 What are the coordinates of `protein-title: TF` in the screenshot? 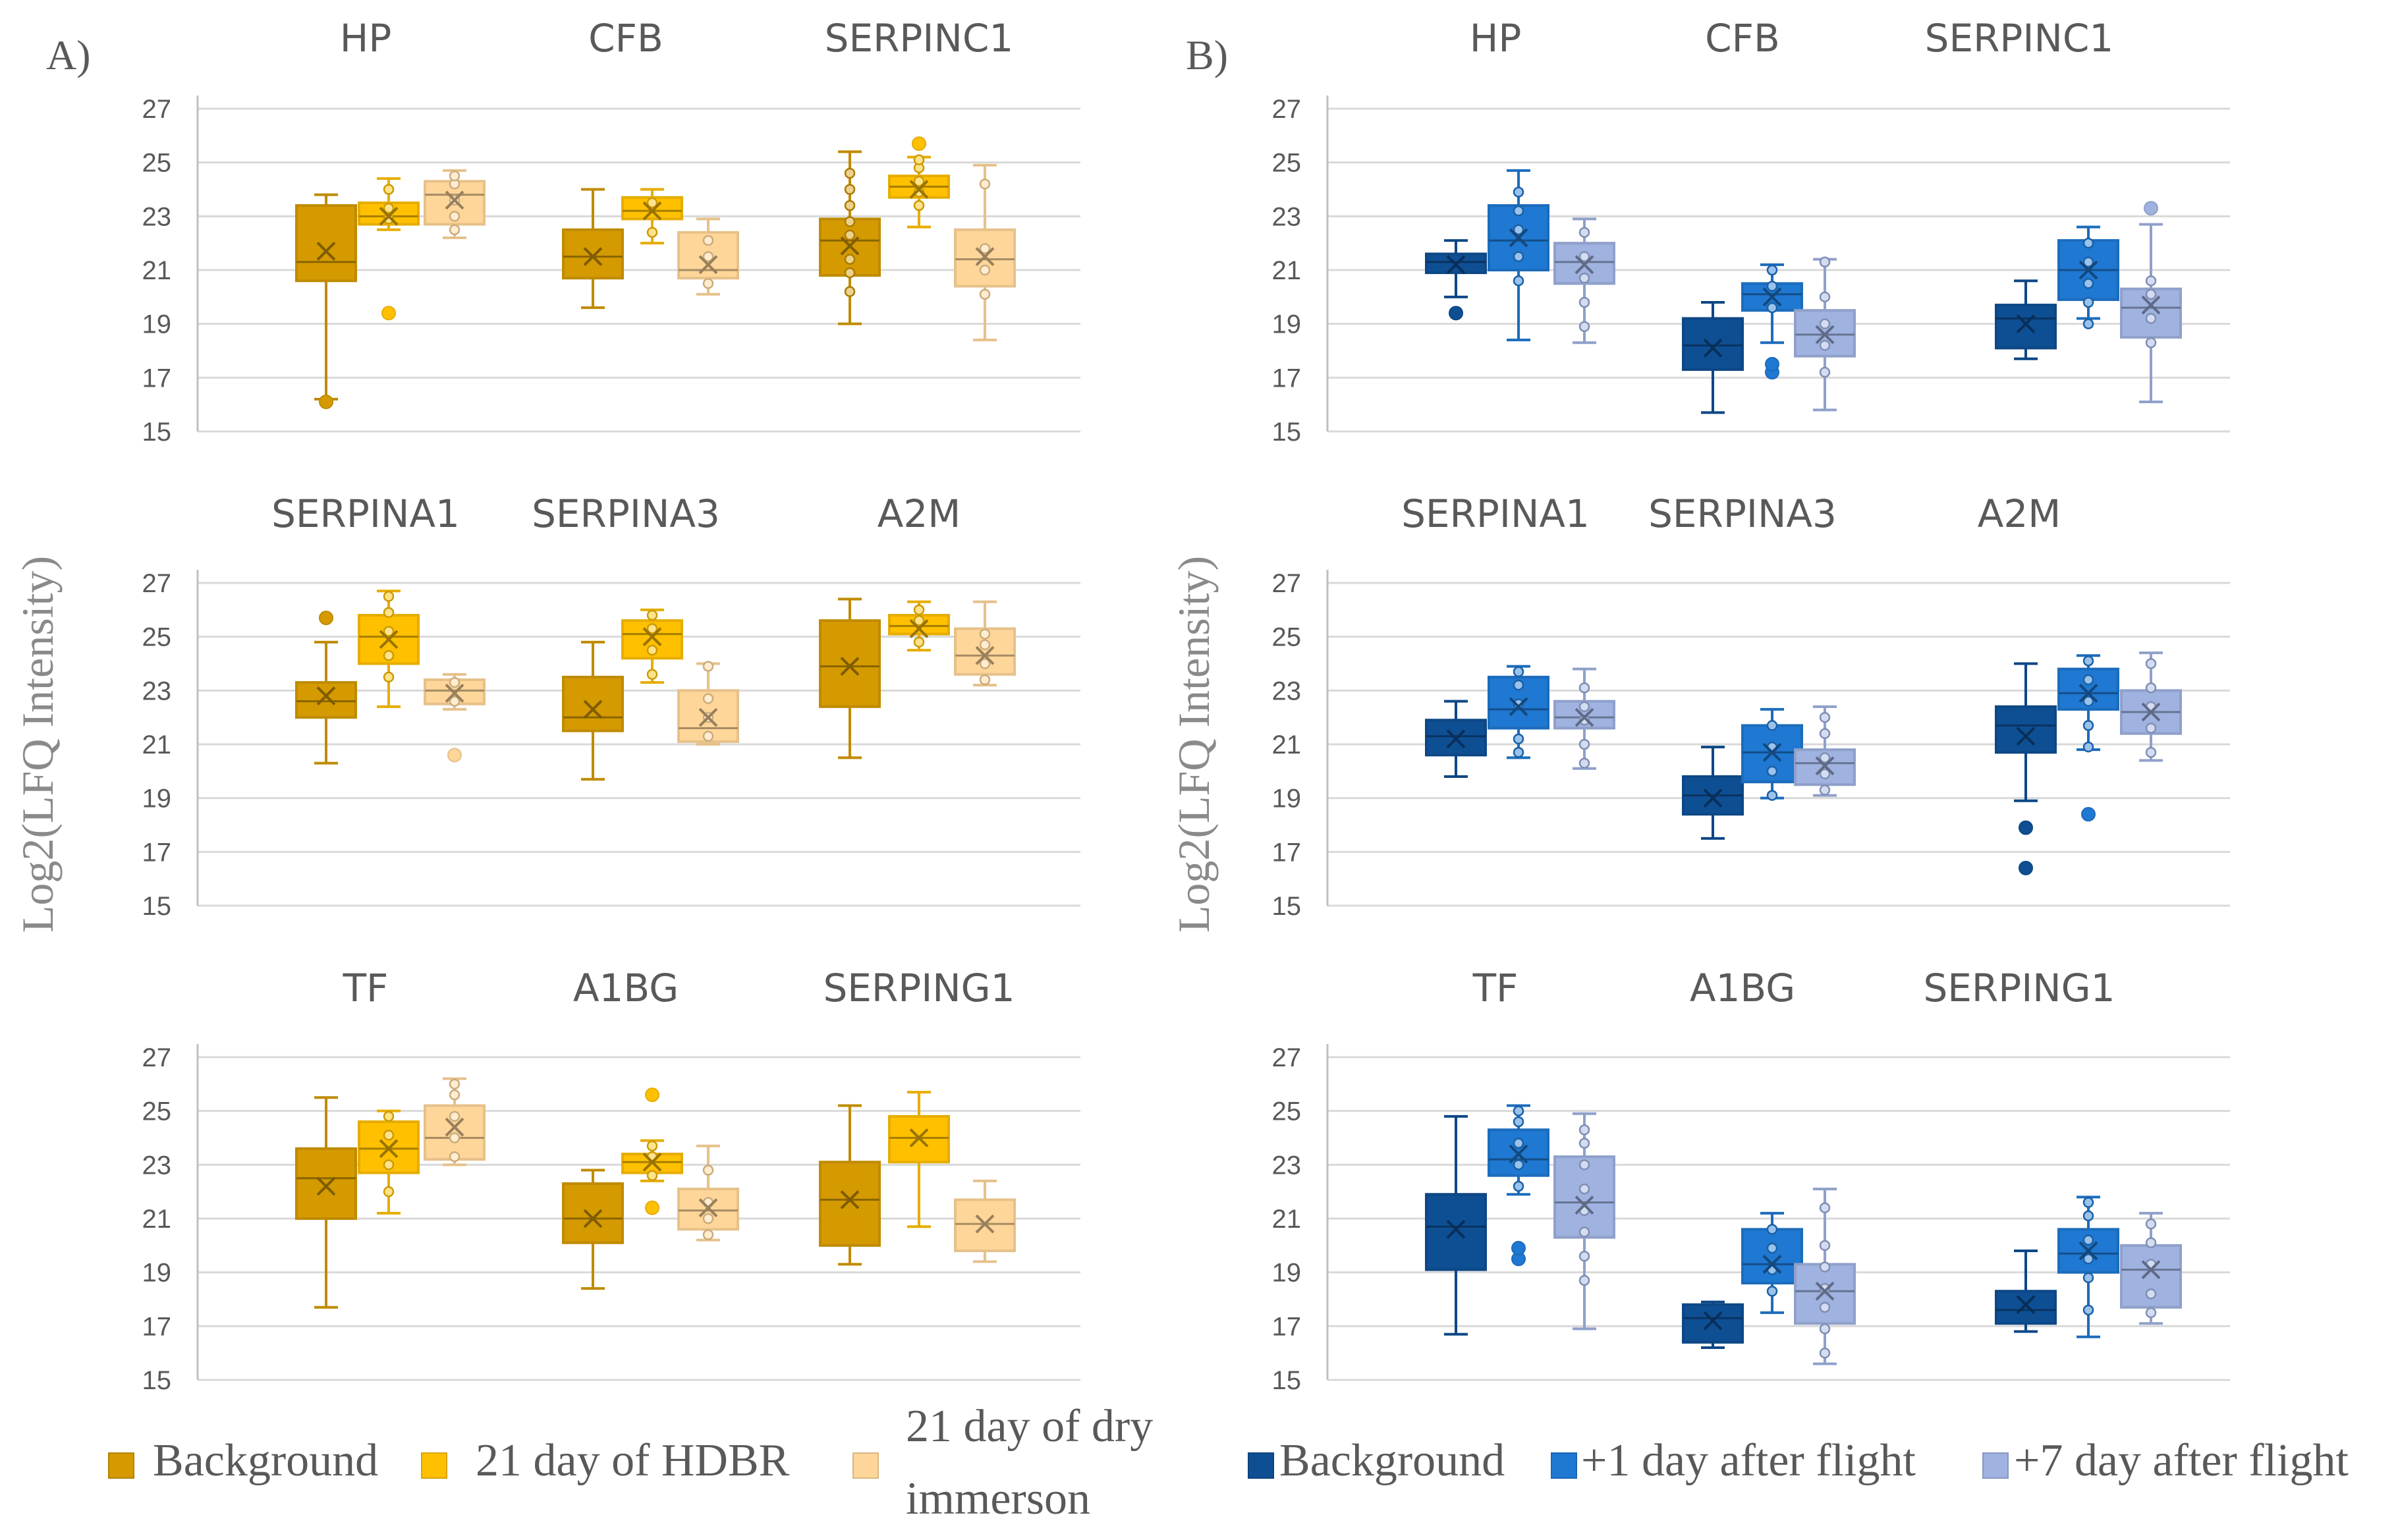 It's located at (1495, 988).